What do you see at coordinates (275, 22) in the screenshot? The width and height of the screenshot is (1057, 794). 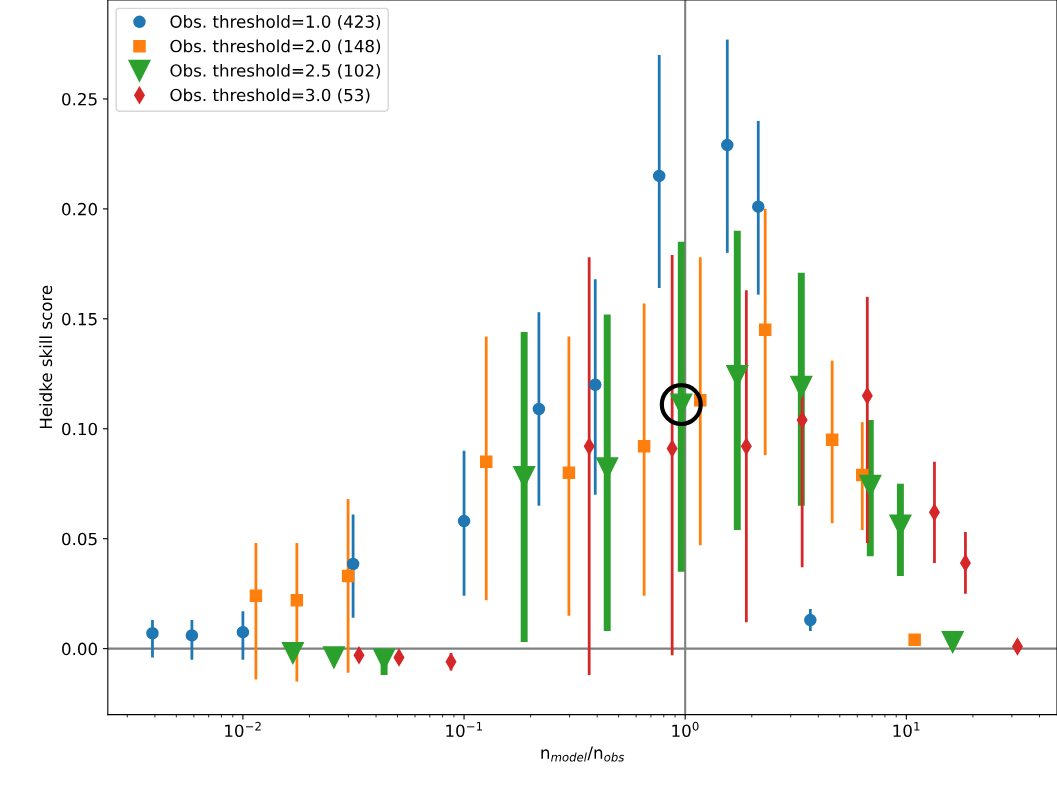 I see `legend-label: Obs. threshold=1.0 (423)` at bounding box center [275, 22].